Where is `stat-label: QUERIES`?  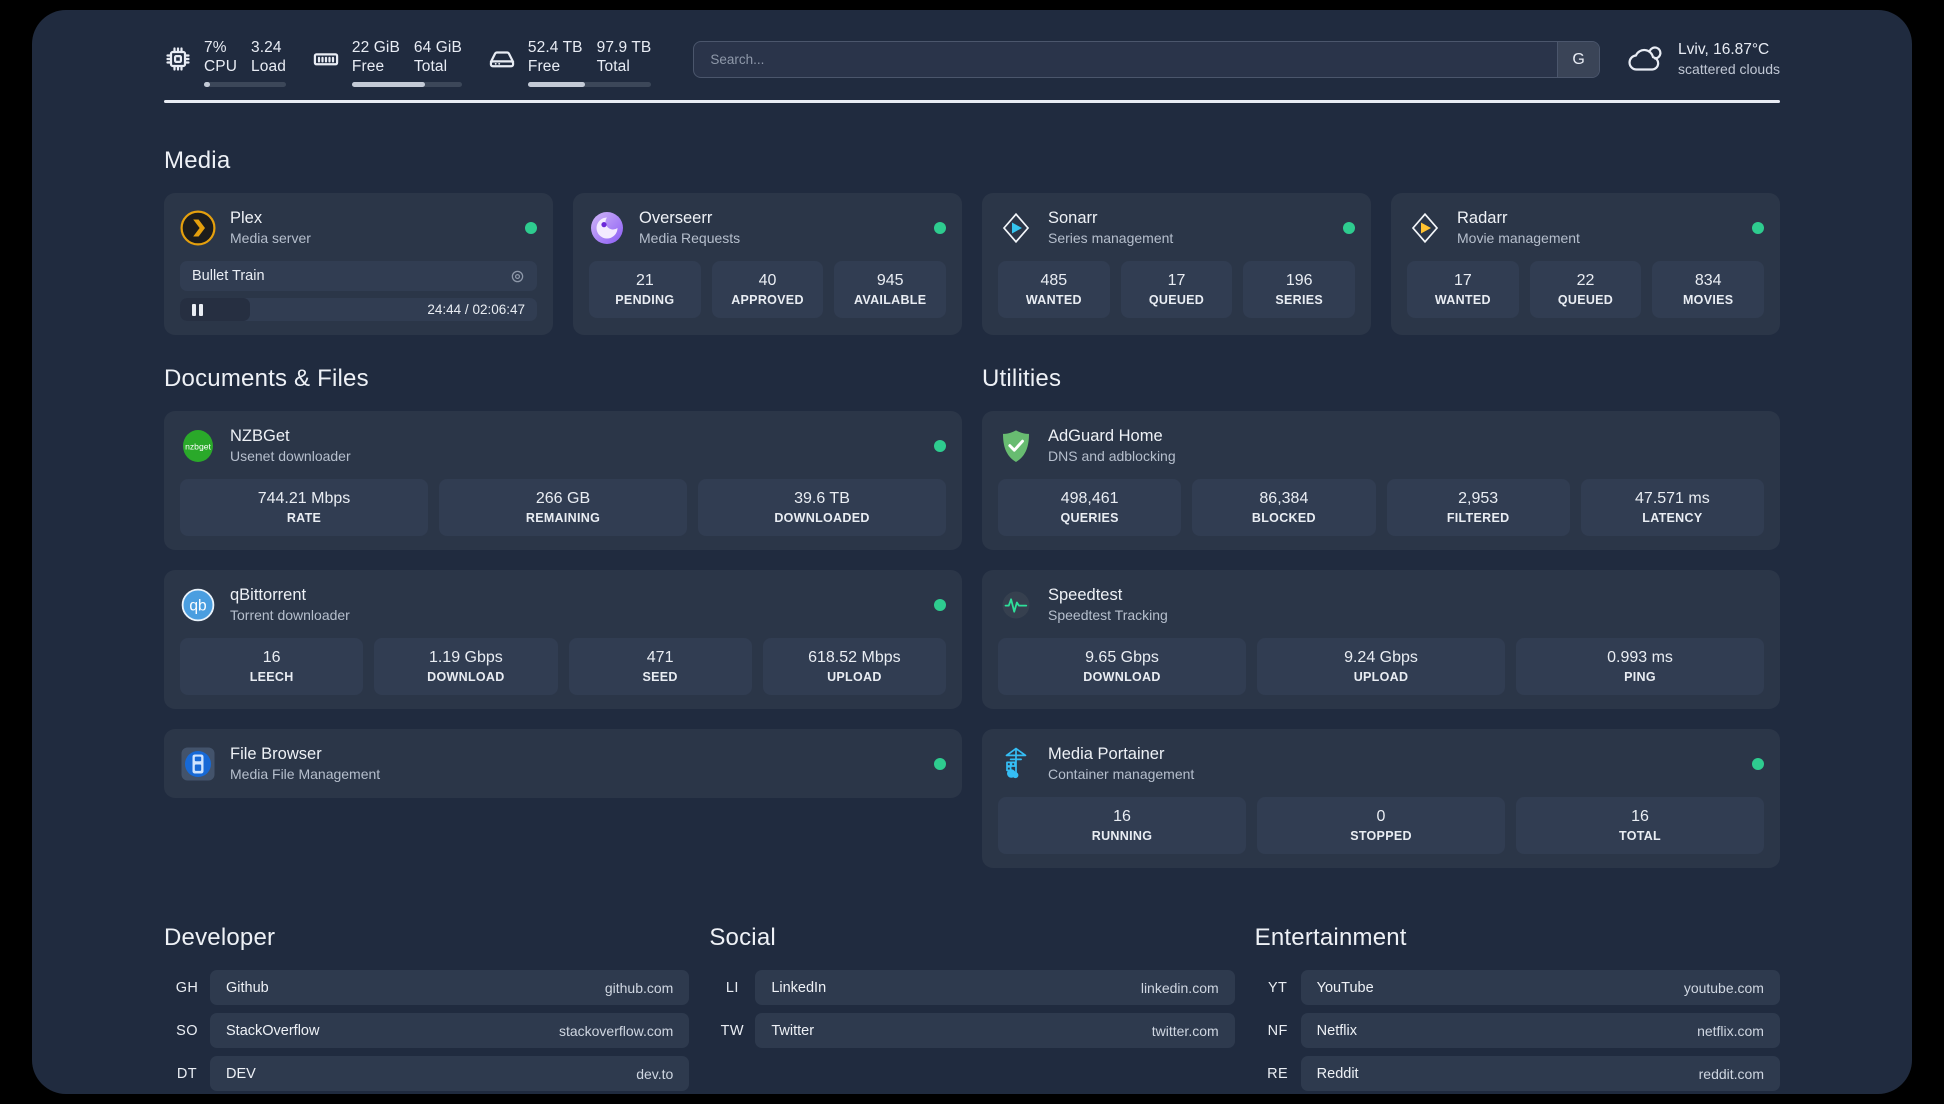 stat-label: QUERIES is located at coordinates (1089, 518).